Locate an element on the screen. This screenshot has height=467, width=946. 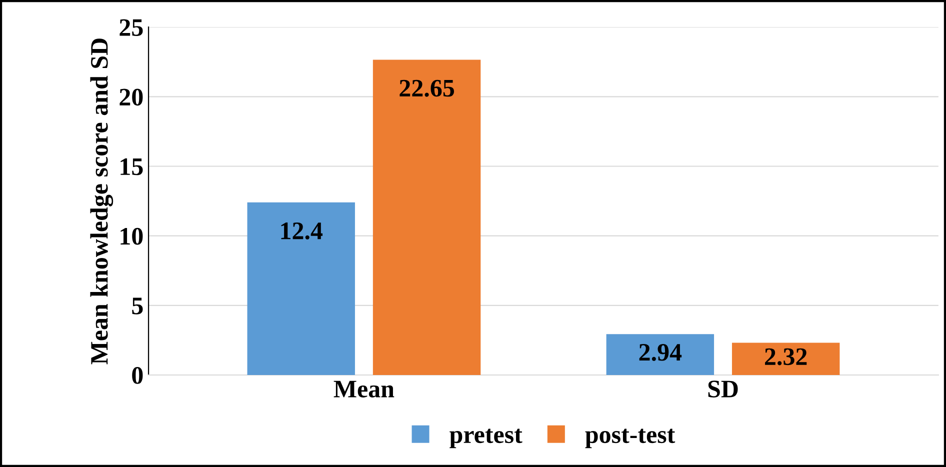
y-tick-label: 25 is located at coordinates (131, 27).